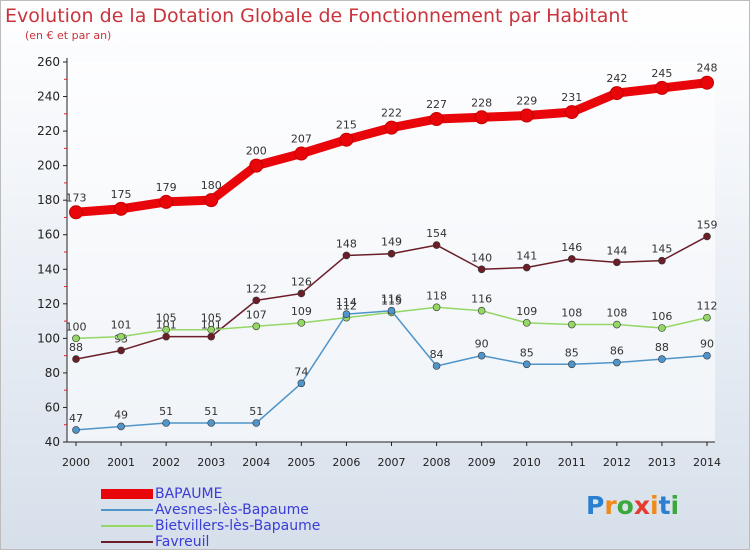 Image resolution: width=750 pixels, height=551 pixels. What do you see at coordinates (211, 318) in the screenshot?
I see `data-label: 105` at bounding box center [211, 318].